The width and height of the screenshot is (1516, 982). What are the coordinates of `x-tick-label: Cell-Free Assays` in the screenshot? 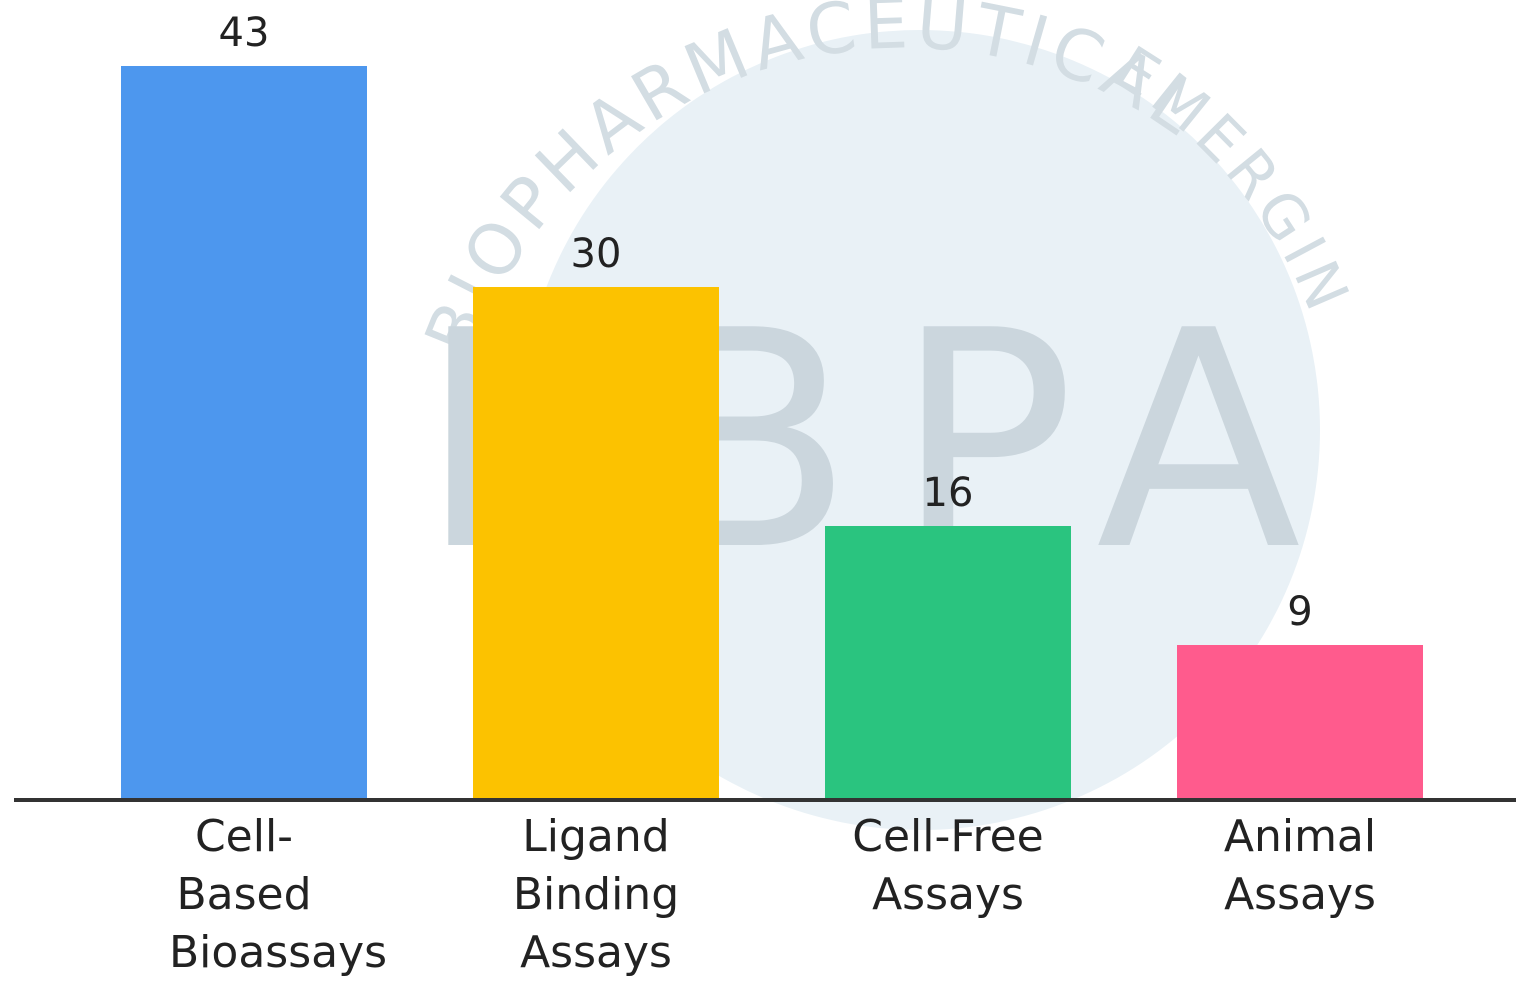 It's located at (948, 865).